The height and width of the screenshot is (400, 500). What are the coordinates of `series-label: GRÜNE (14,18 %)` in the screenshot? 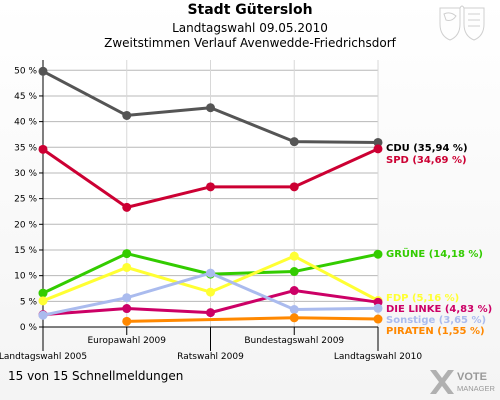 It's located at (434, 253).